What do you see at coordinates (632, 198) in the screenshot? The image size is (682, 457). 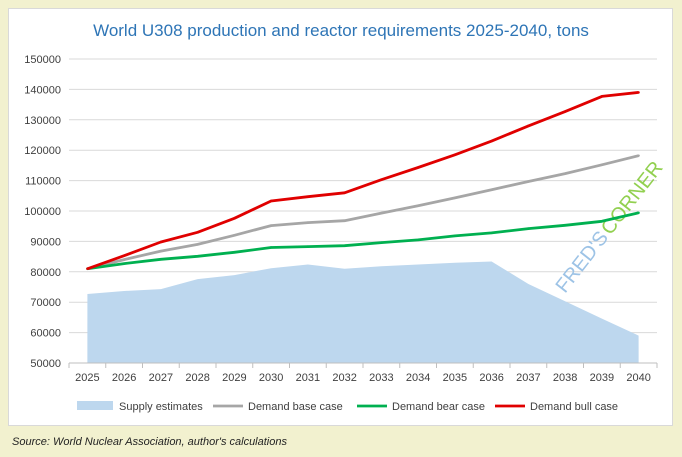 I see `watermark-text-corner: CORNER` at bounding box center [632, 198].